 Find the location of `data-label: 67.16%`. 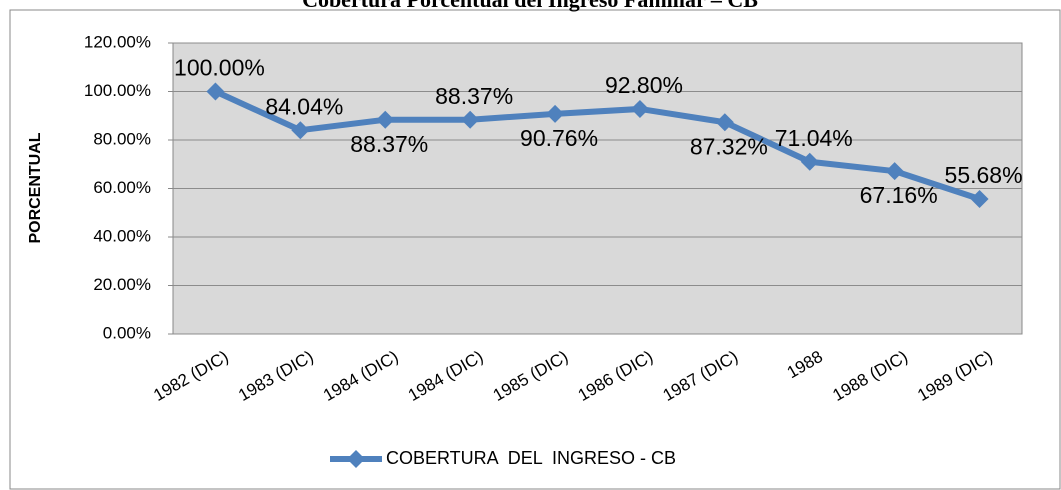

data-label: 67.16% is located at coordinates (899, 195).